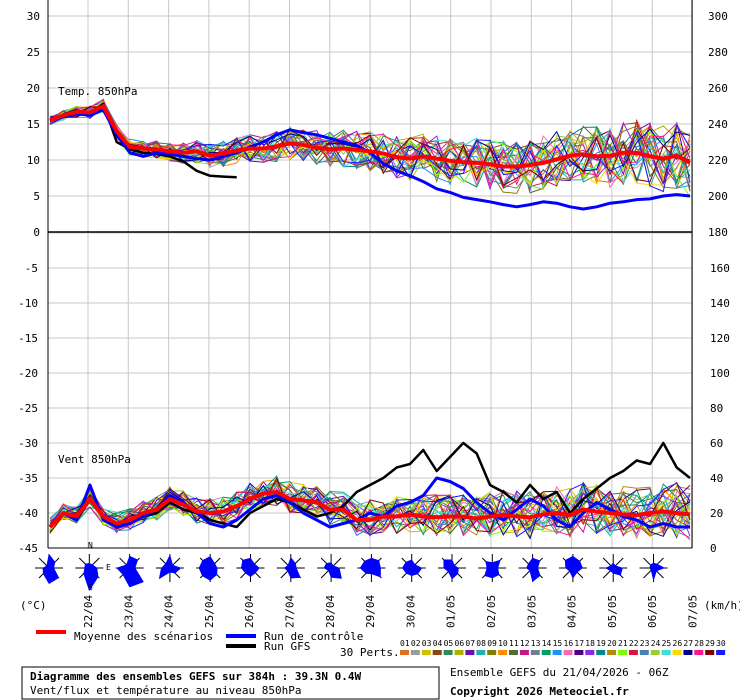  What do you see at coordinates (547, 643) in the screenshot?
I see `pert-number: 14` at bounding box center [547, 643].